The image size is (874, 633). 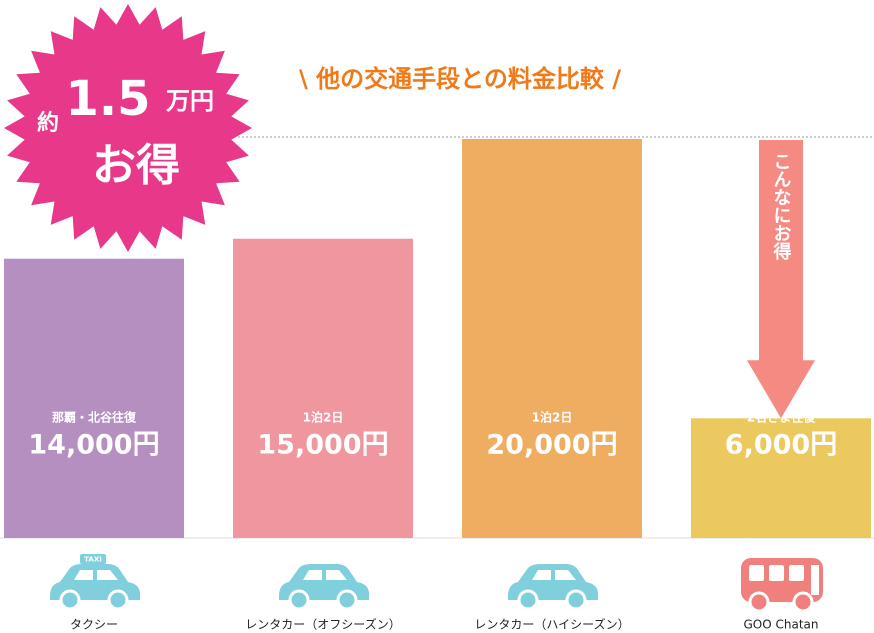 What do you see at coordinates (48, 123) in the screenshot?
I see `badge-prefix: 約` at bounding box center [48, 123].